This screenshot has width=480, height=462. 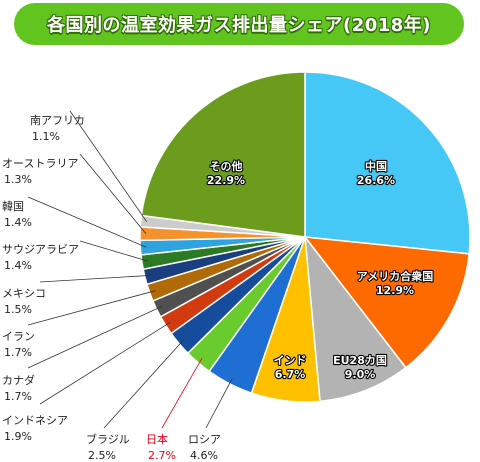 I want to click on leader-line-brazil, so click(x=143, y=384).